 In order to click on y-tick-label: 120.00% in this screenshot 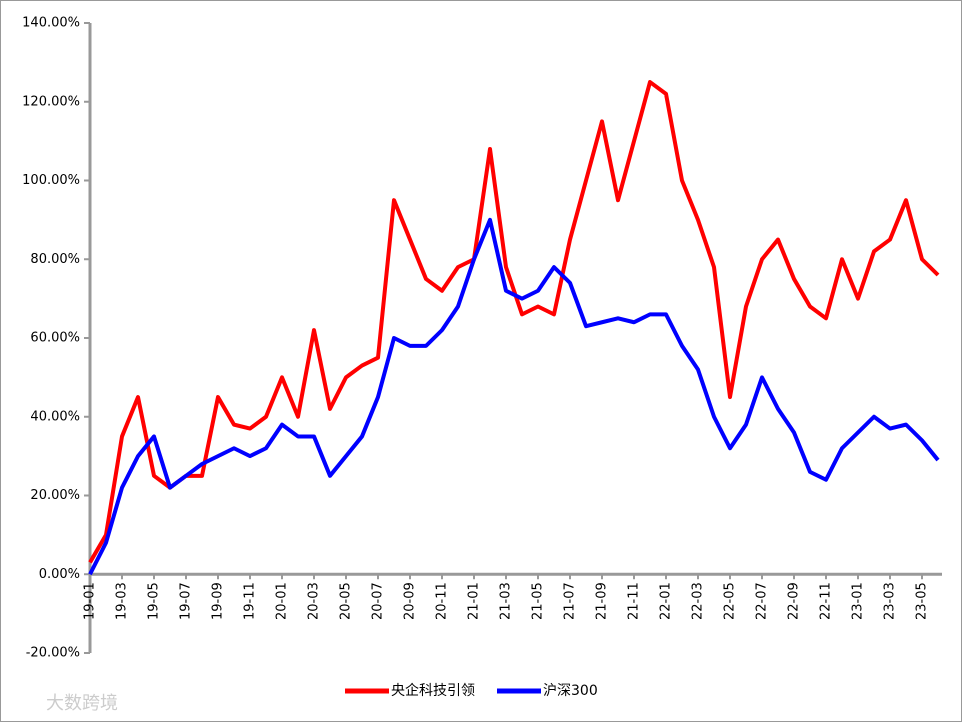, I will do `click(51, 101)`.